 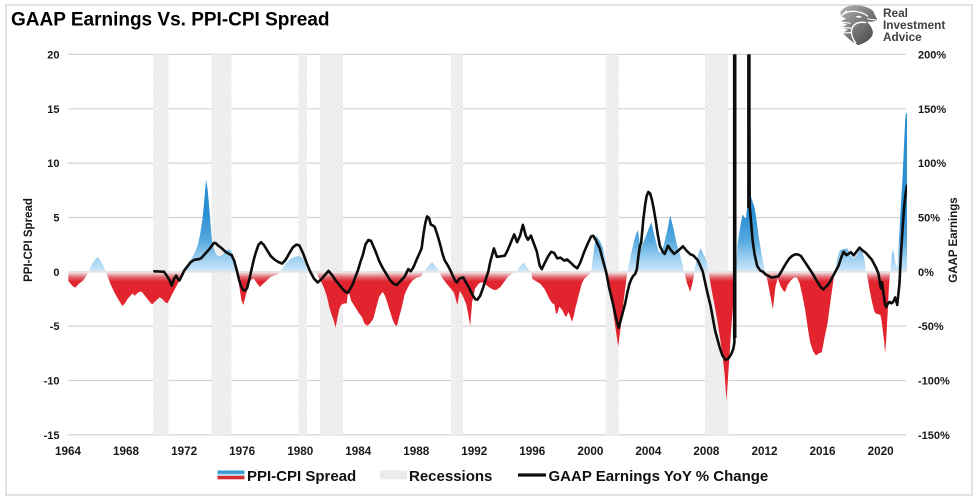 What do you see at coordinates (300, 451) in the screenshot?
I see `svg-text: 1980` at bounding box center [300, 451].